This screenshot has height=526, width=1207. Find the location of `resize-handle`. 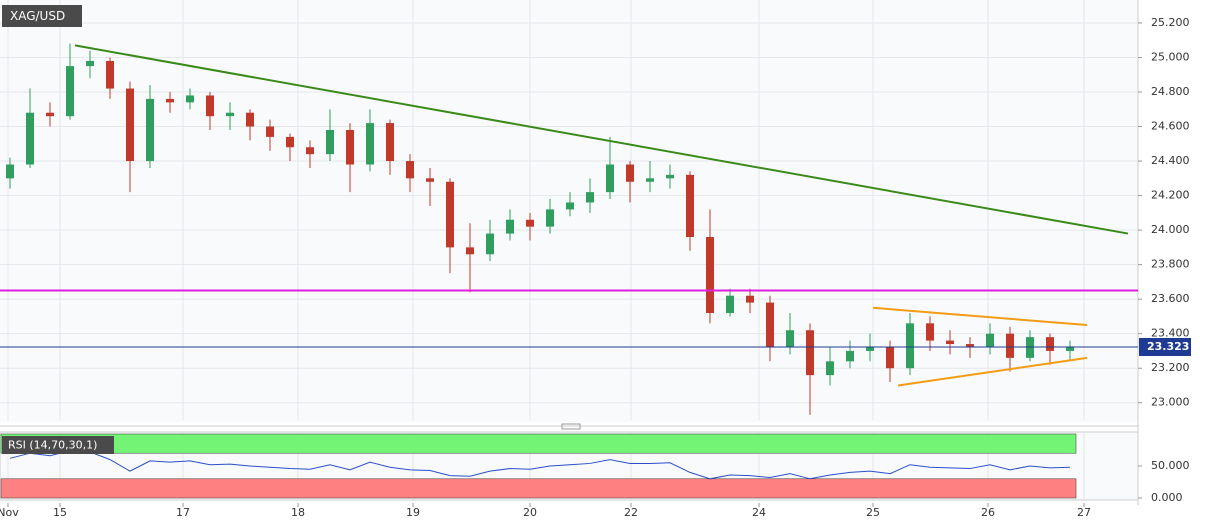

resize-handle is located at coordinates (571, 426).